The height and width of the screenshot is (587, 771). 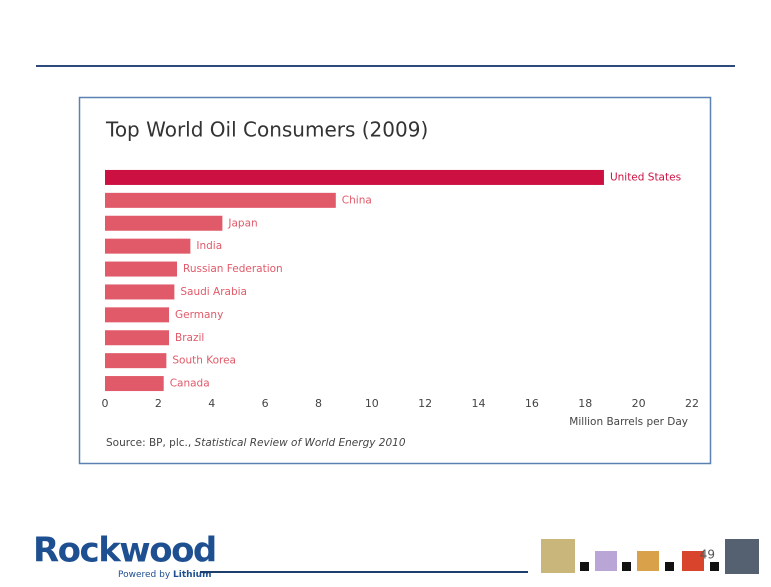 What do you see at coordinates (189, 338) in the screenshot?
I see `bar-label: Brazil` at bounding box center [189, 338].